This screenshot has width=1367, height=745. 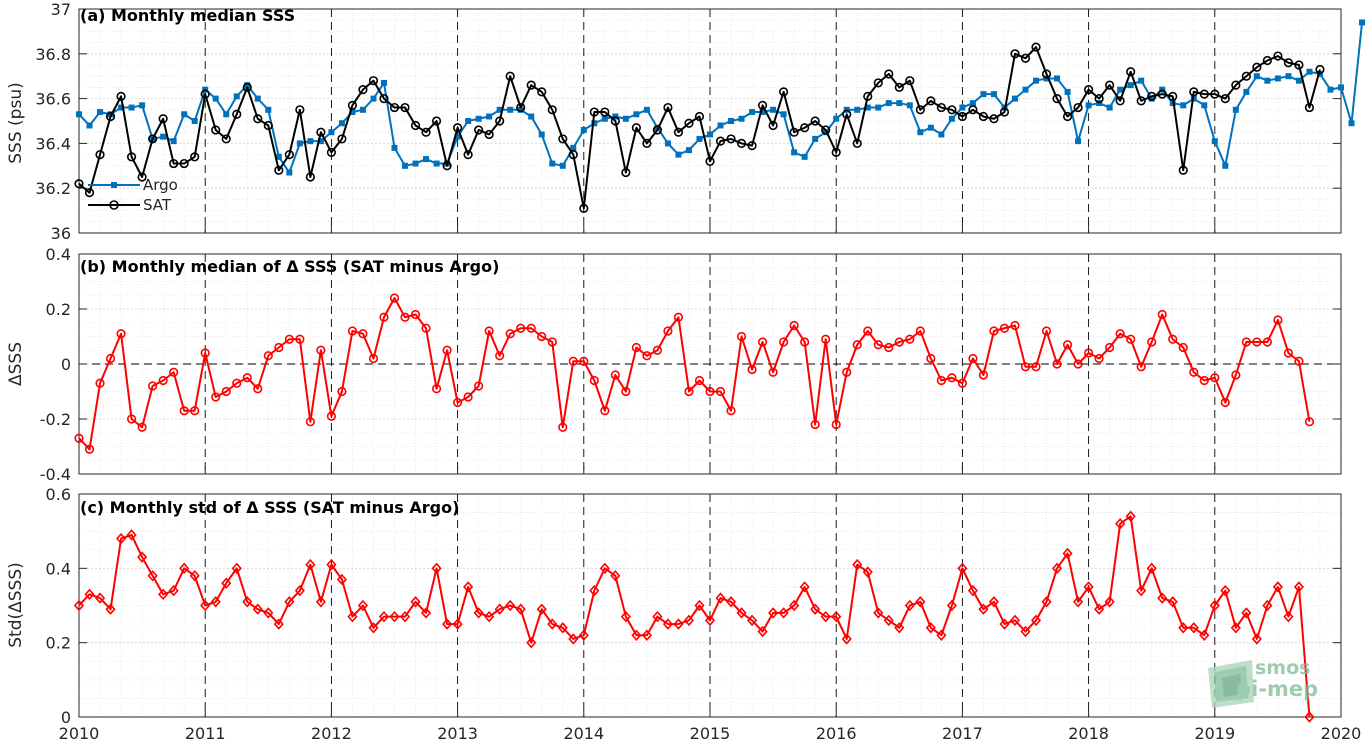 What do you see at coordinates (53, 143) in the screenshot?
I see `ytick-label: 36.4` at bounding box center [53, 143].